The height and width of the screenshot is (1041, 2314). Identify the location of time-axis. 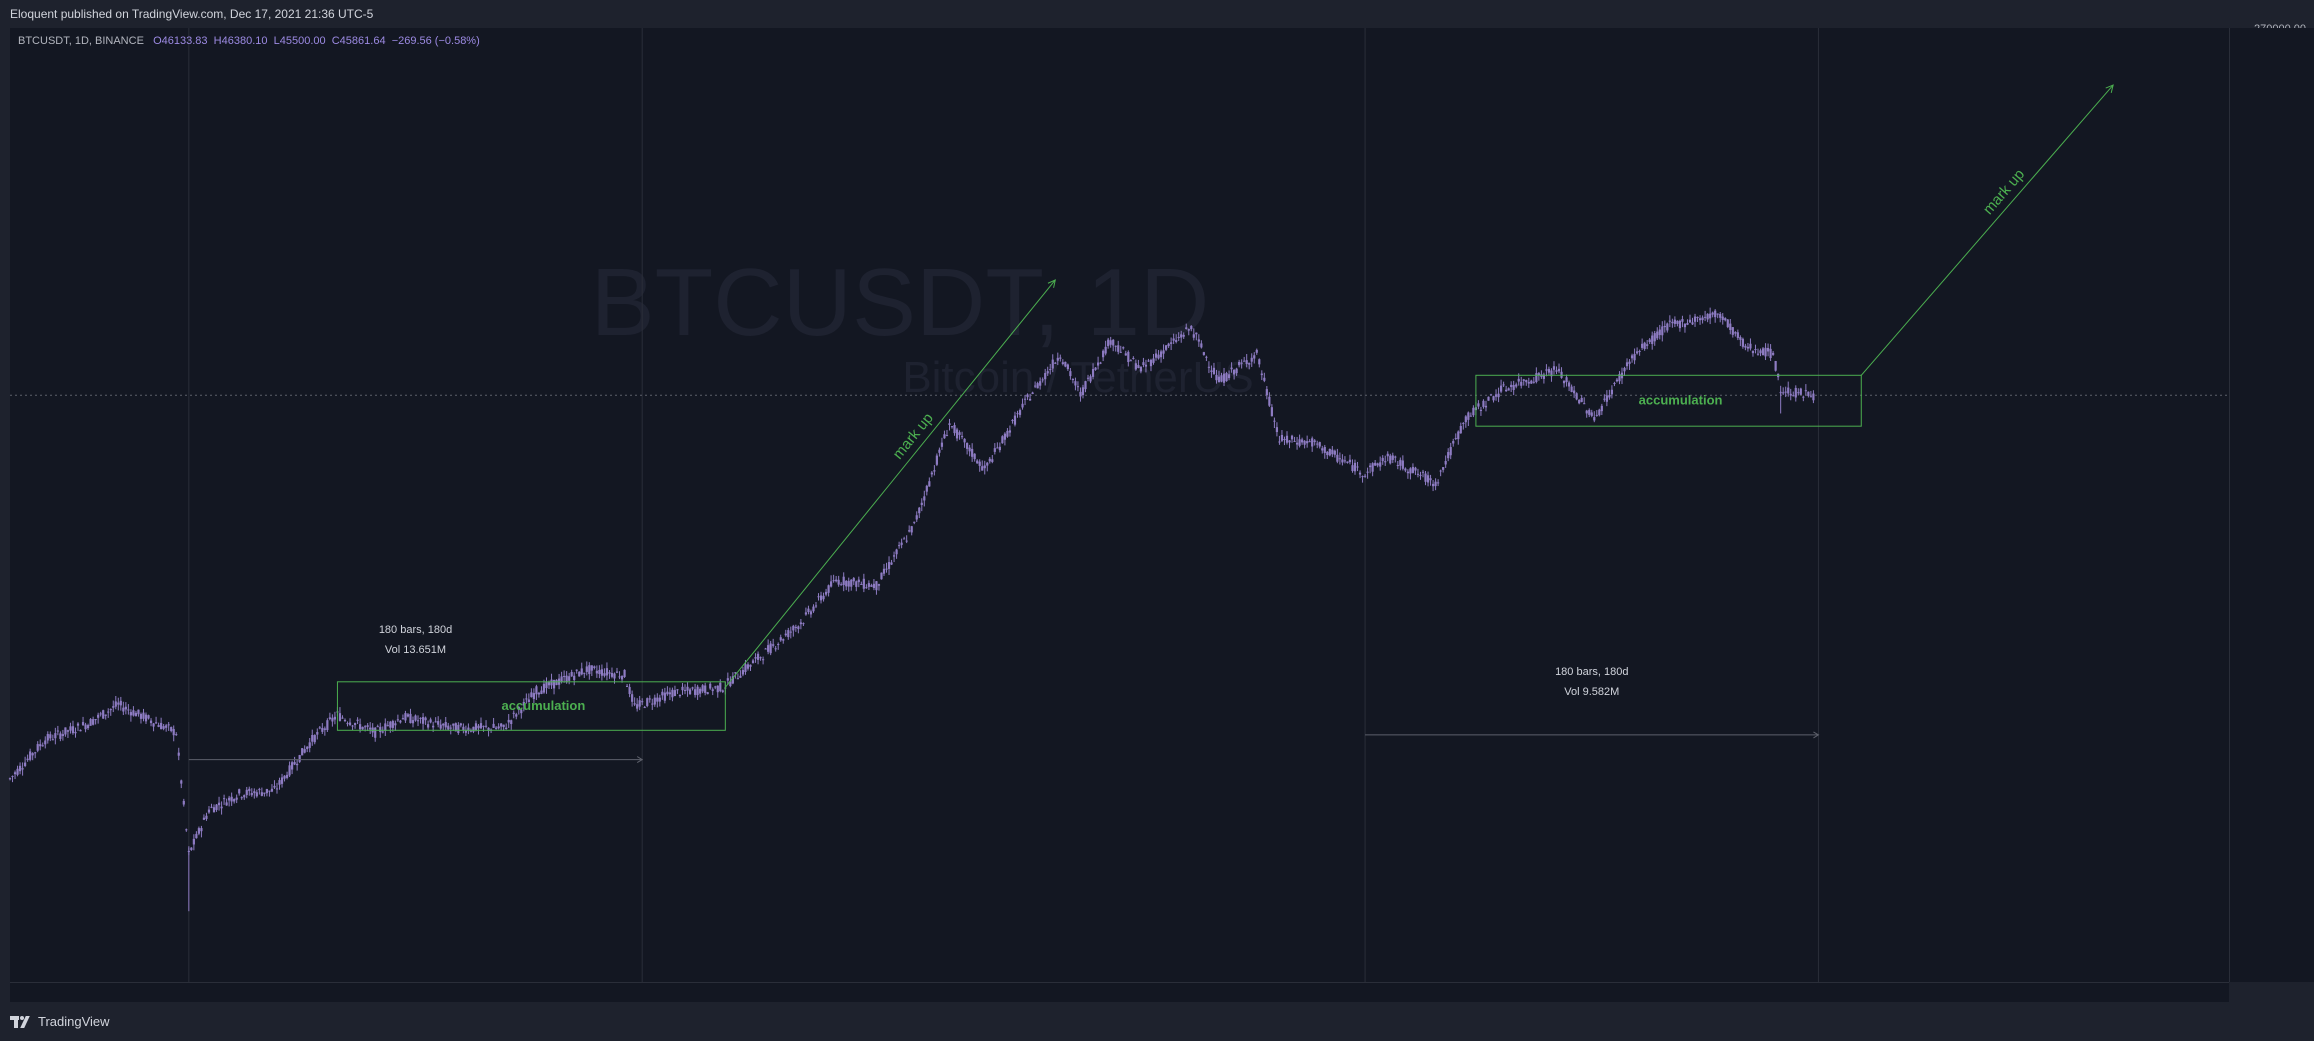
(1119, 992).